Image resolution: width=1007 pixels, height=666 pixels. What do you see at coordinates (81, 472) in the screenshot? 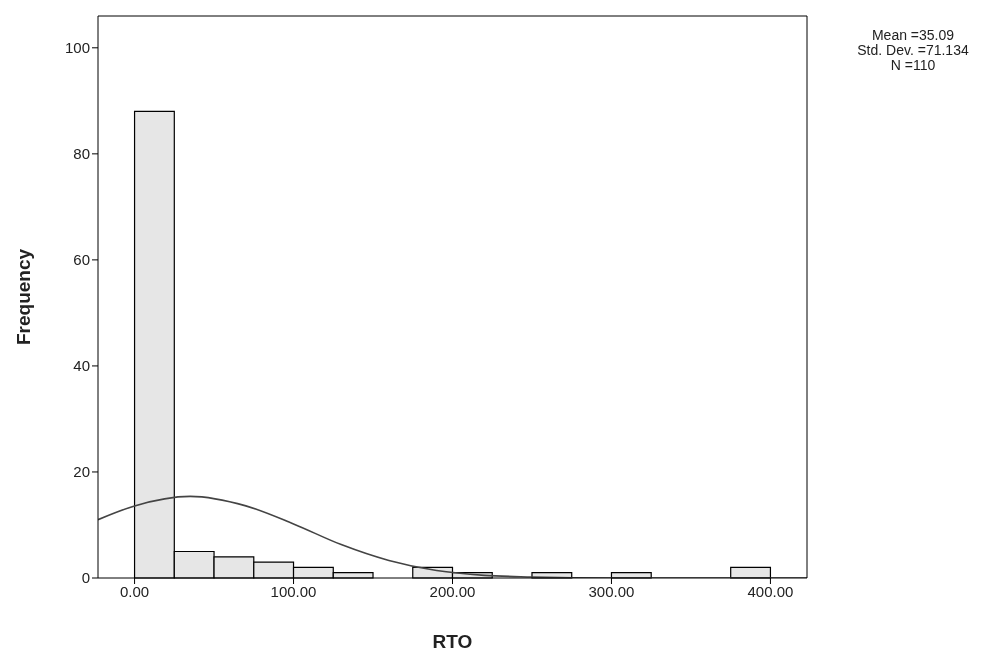
I see `y-tick-label: 20` at bounding box center [81, 472].